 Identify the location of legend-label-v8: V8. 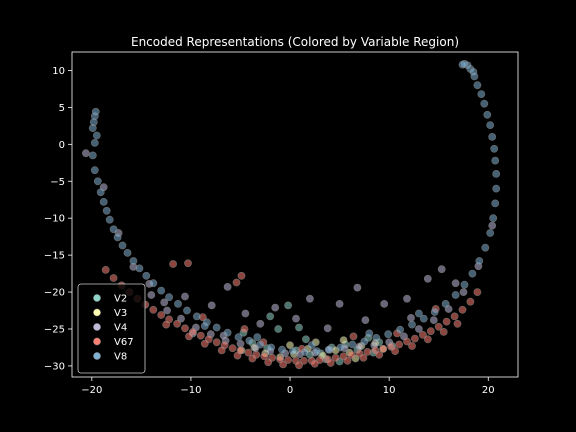
(120, 357).